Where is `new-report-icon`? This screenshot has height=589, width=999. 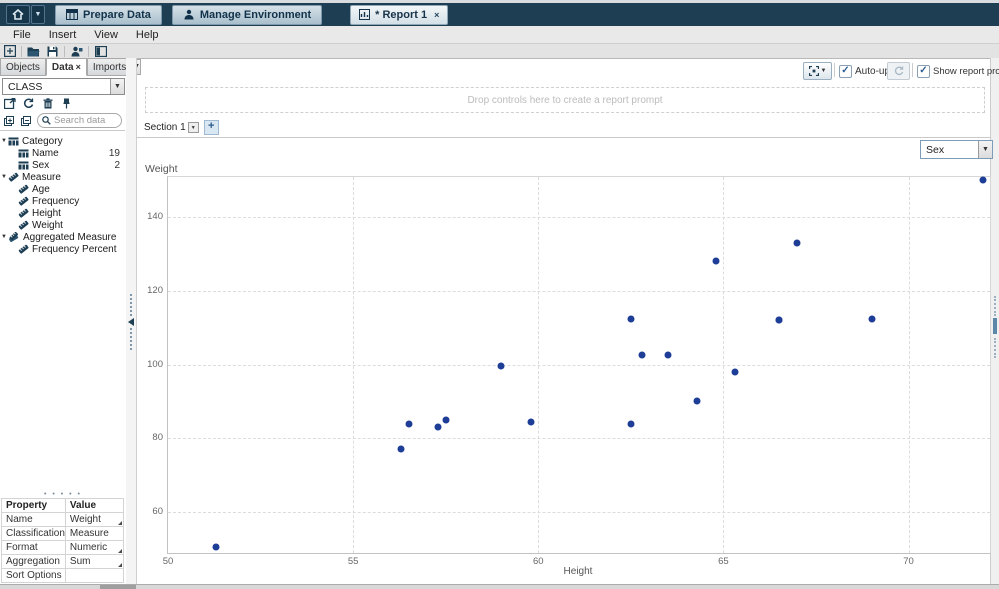 new-report-icon is located at coordinates (9, 51).